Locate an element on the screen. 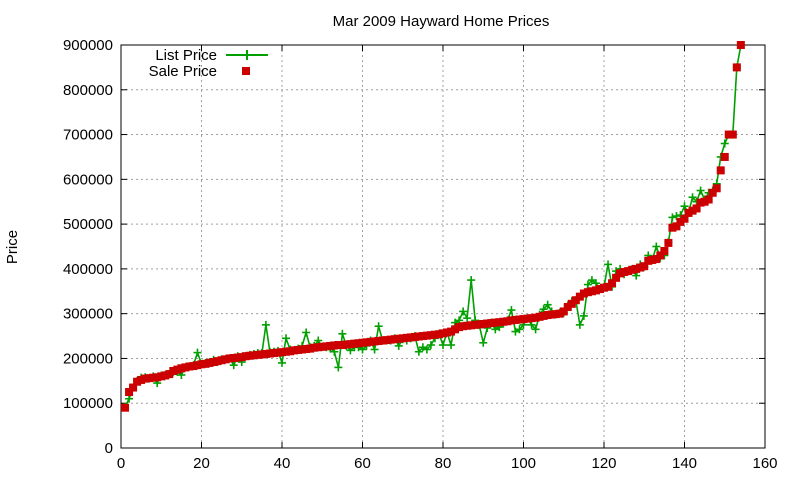 Image resolution: width=800 pixels, height=480 pixels. legend-label-sale-price: Sale Price is located at coordinates (183, 71).